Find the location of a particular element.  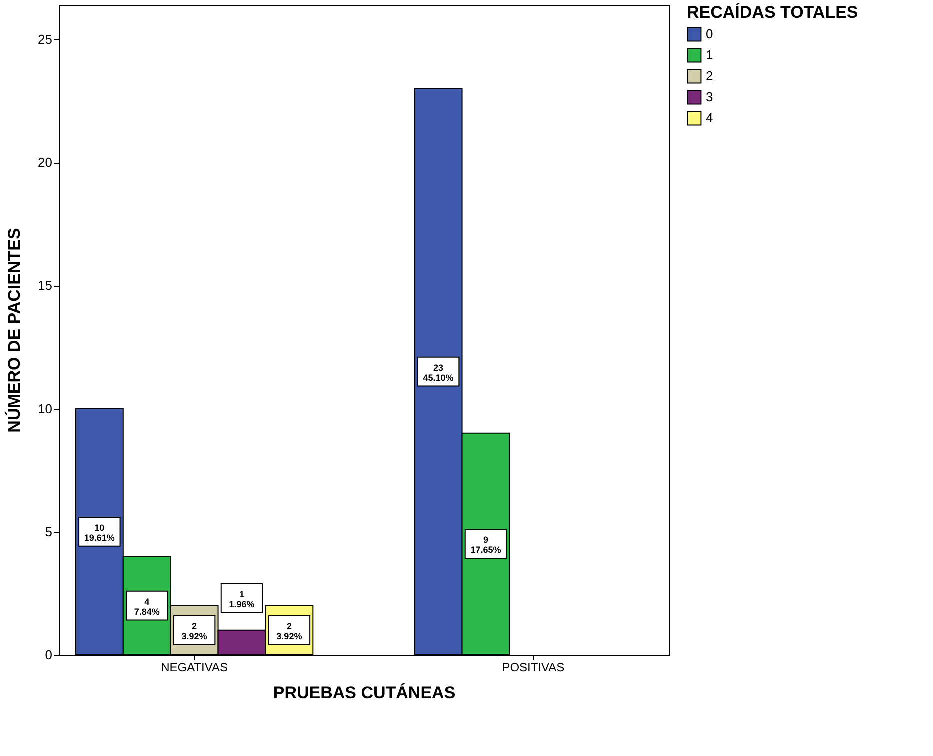

data-label: 9 17.65% is located at coordinates (486, 545).